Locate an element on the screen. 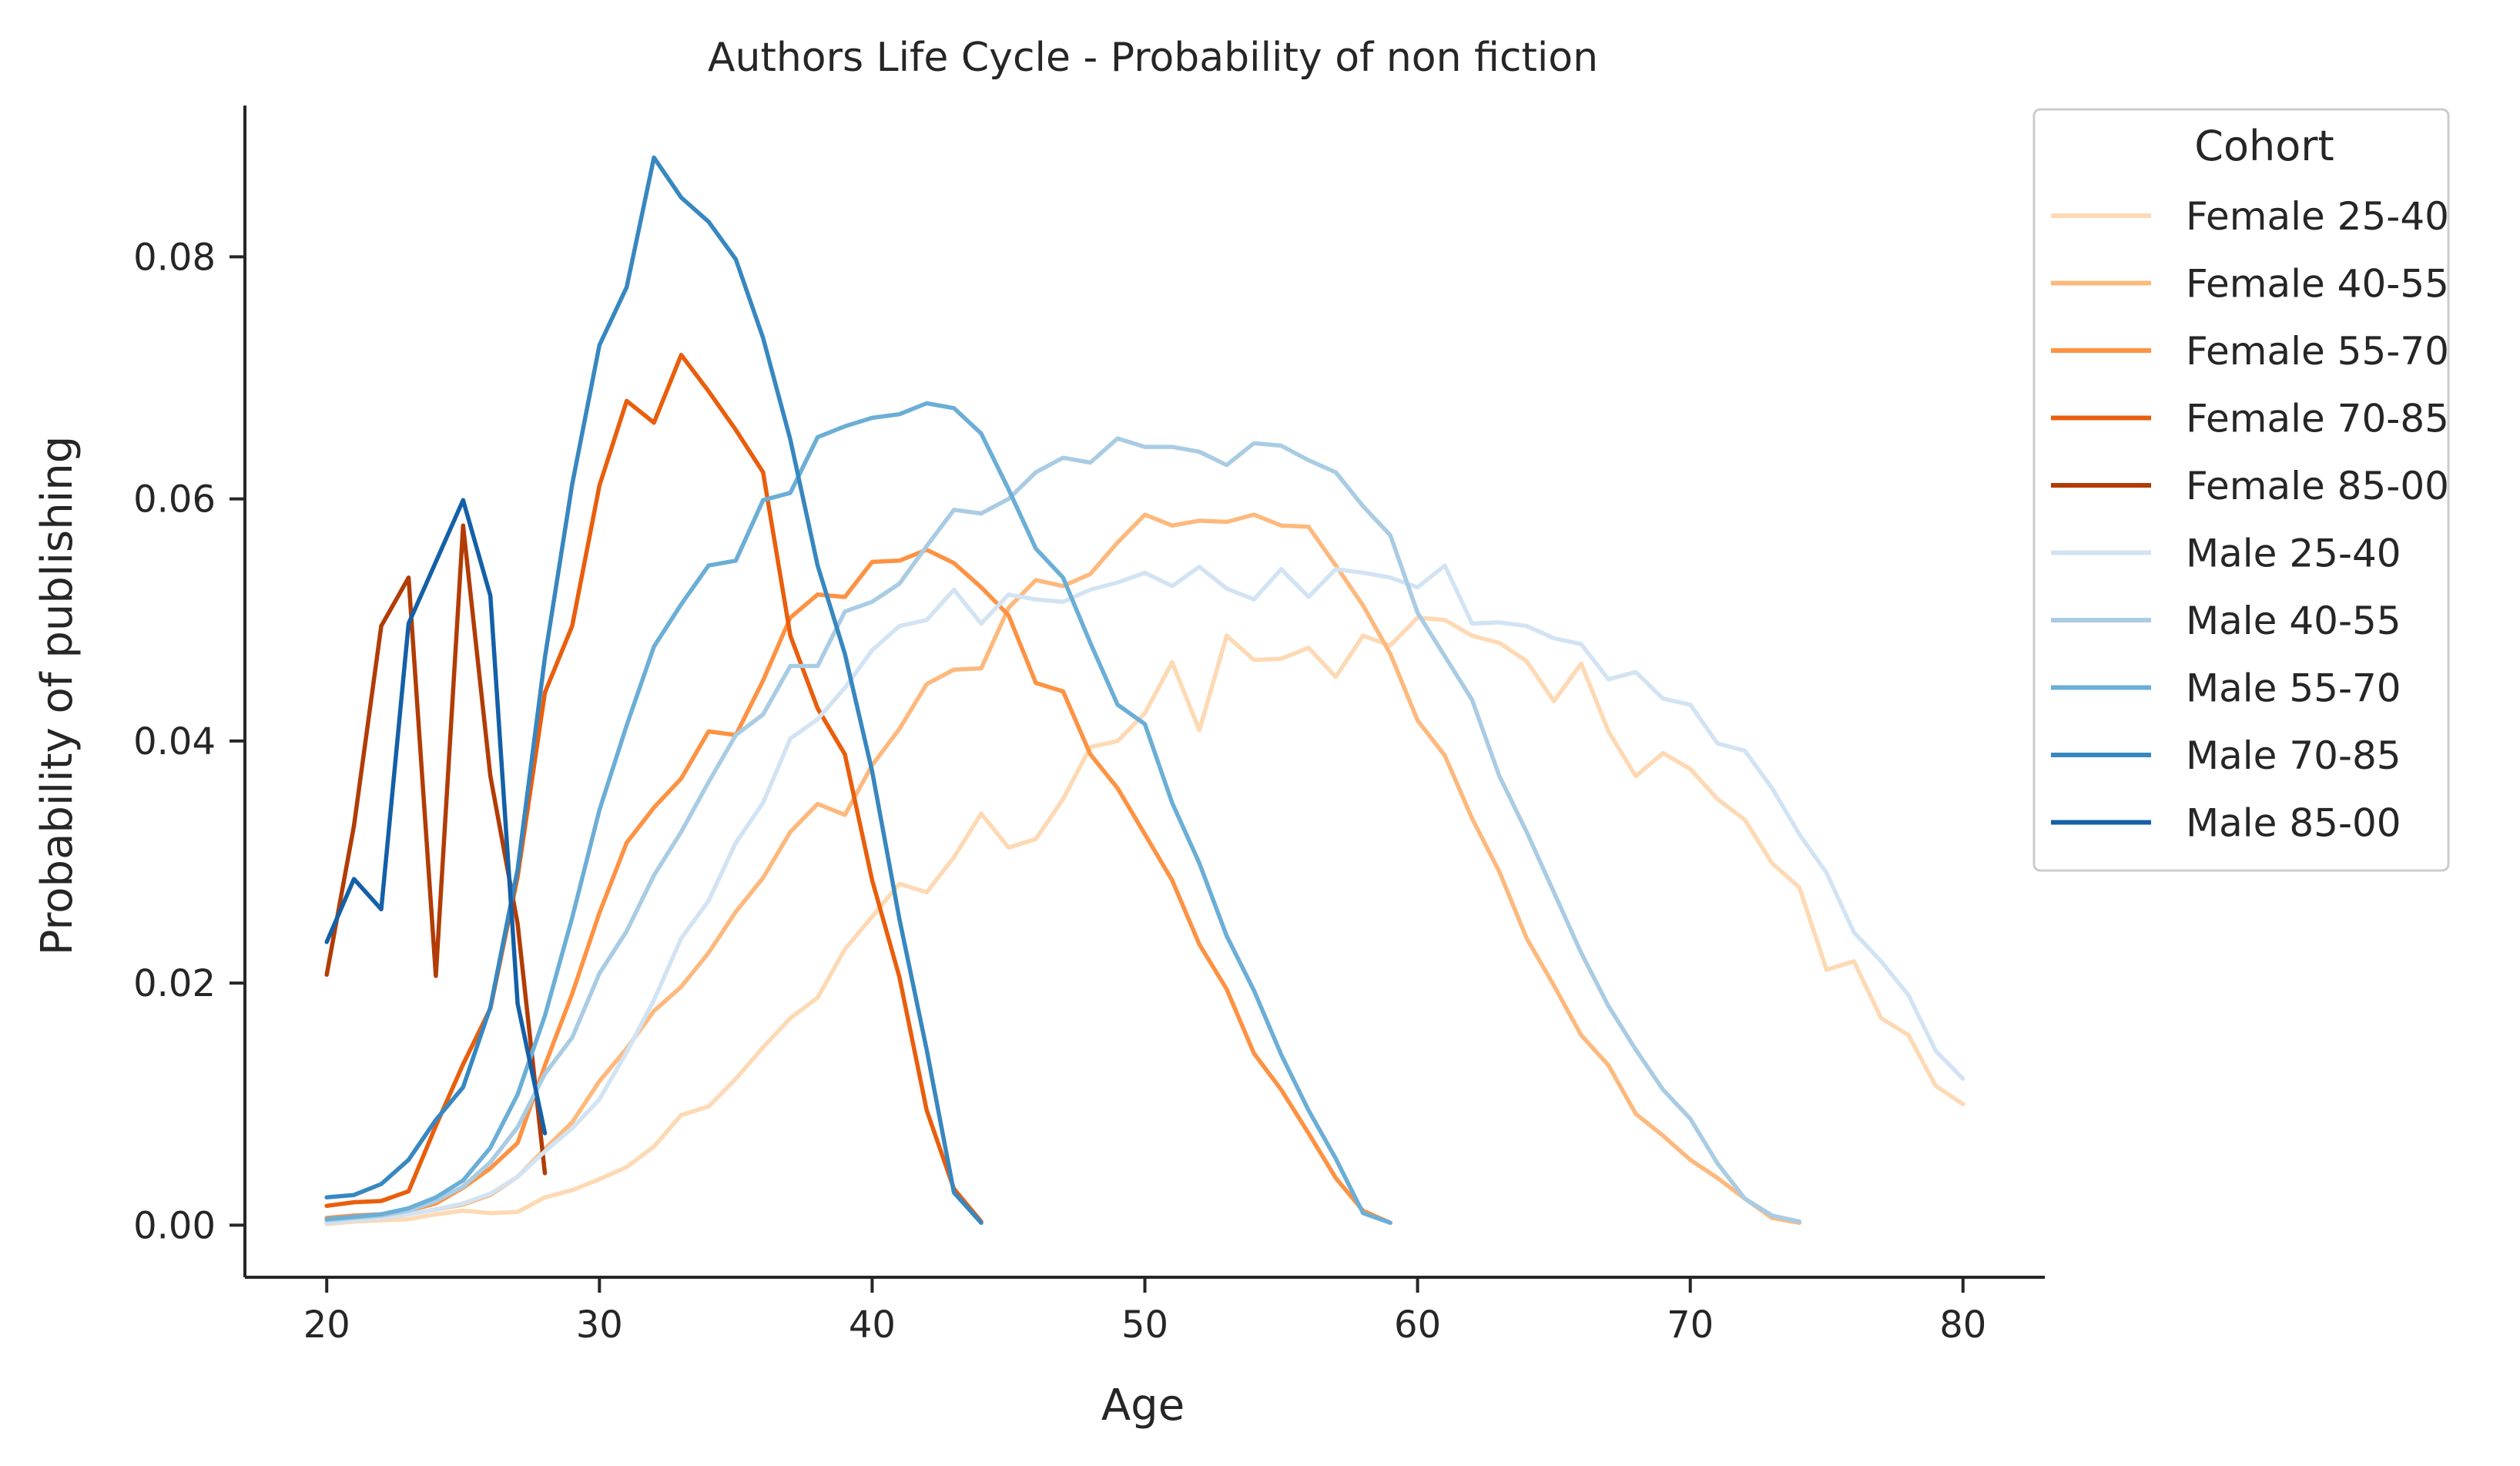  legend-label: Male 85-00 is located at coordinates (2293, 823).